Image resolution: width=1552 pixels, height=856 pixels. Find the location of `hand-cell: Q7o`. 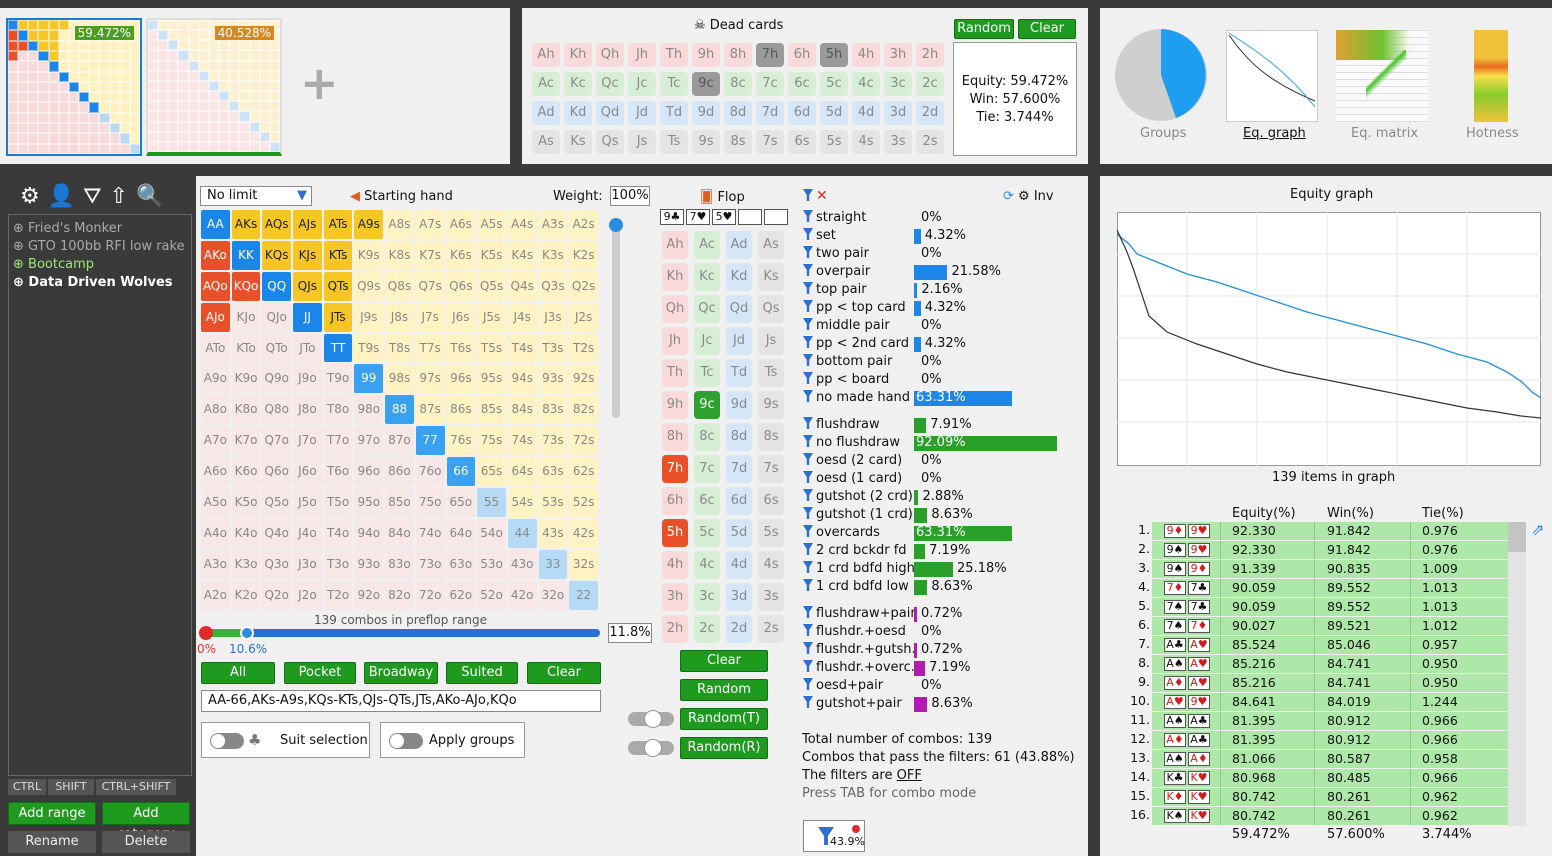

hand-cell: Q7o is located at coordinates (277, 441).